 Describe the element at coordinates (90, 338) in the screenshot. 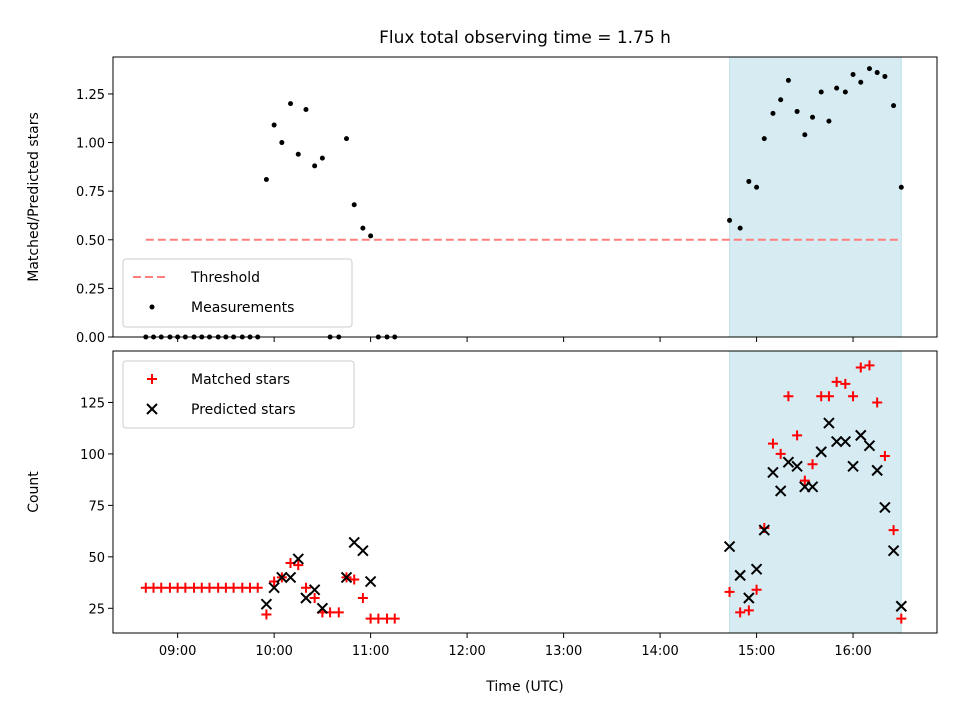

I see `y-tick-label: 0.00` at that location.